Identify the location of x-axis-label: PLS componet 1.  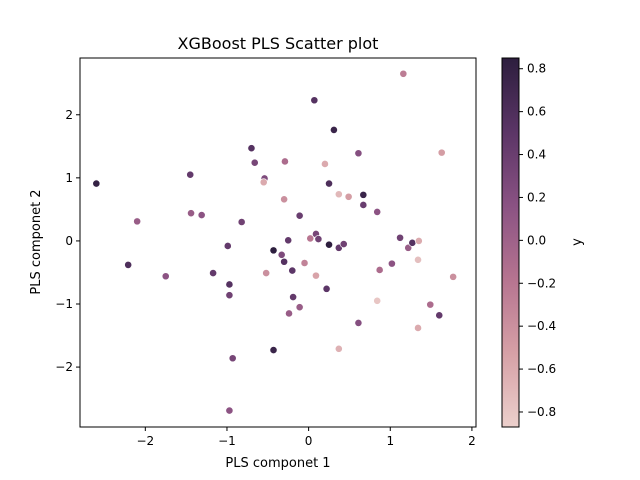
(277, 463).